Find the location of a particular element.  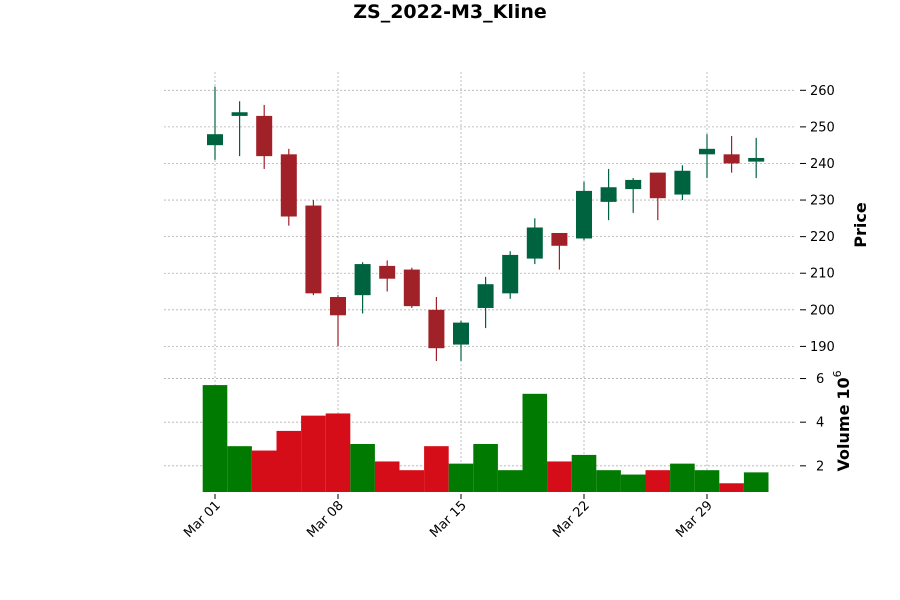

price-tick-label: 210 is located at coordinates (822, 274).